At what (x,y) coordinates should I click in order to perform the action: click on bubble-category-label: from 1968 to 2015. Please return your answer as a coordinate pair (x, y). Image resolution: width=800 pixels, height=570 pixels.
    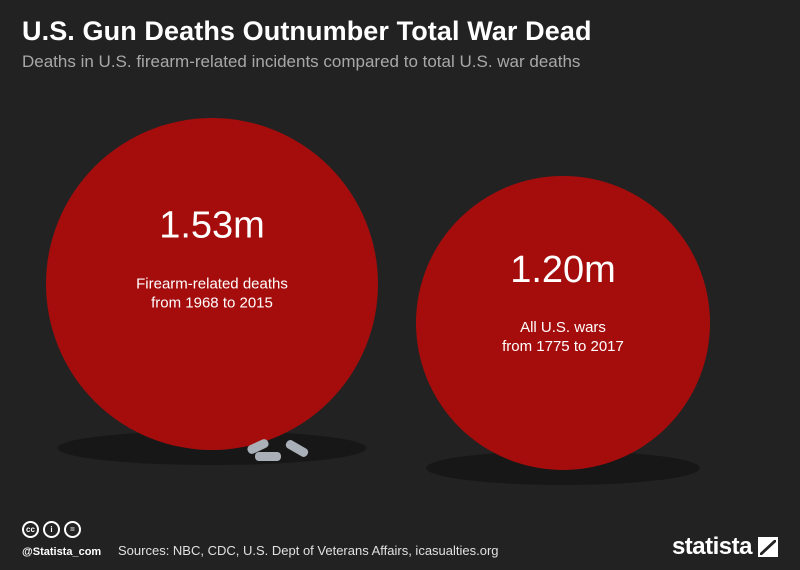
    Looking at the image, I should click on (212, 303).